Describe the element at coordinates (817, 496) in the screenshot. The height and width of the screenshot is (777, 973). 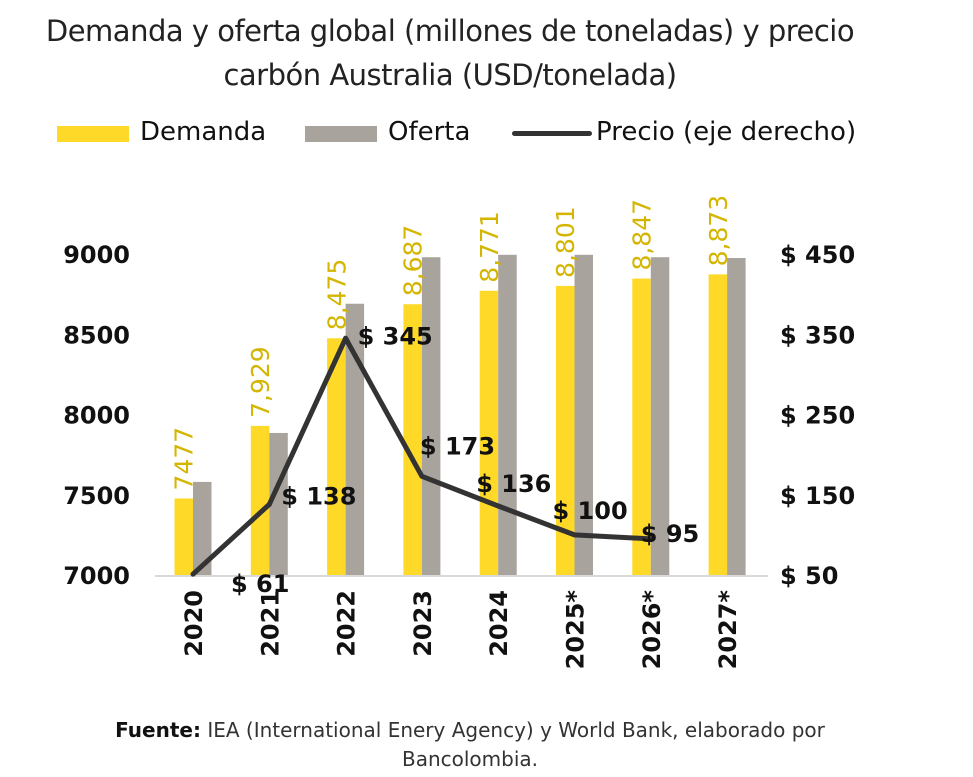
I see `y-right-tick-label: $ 150` at that location.